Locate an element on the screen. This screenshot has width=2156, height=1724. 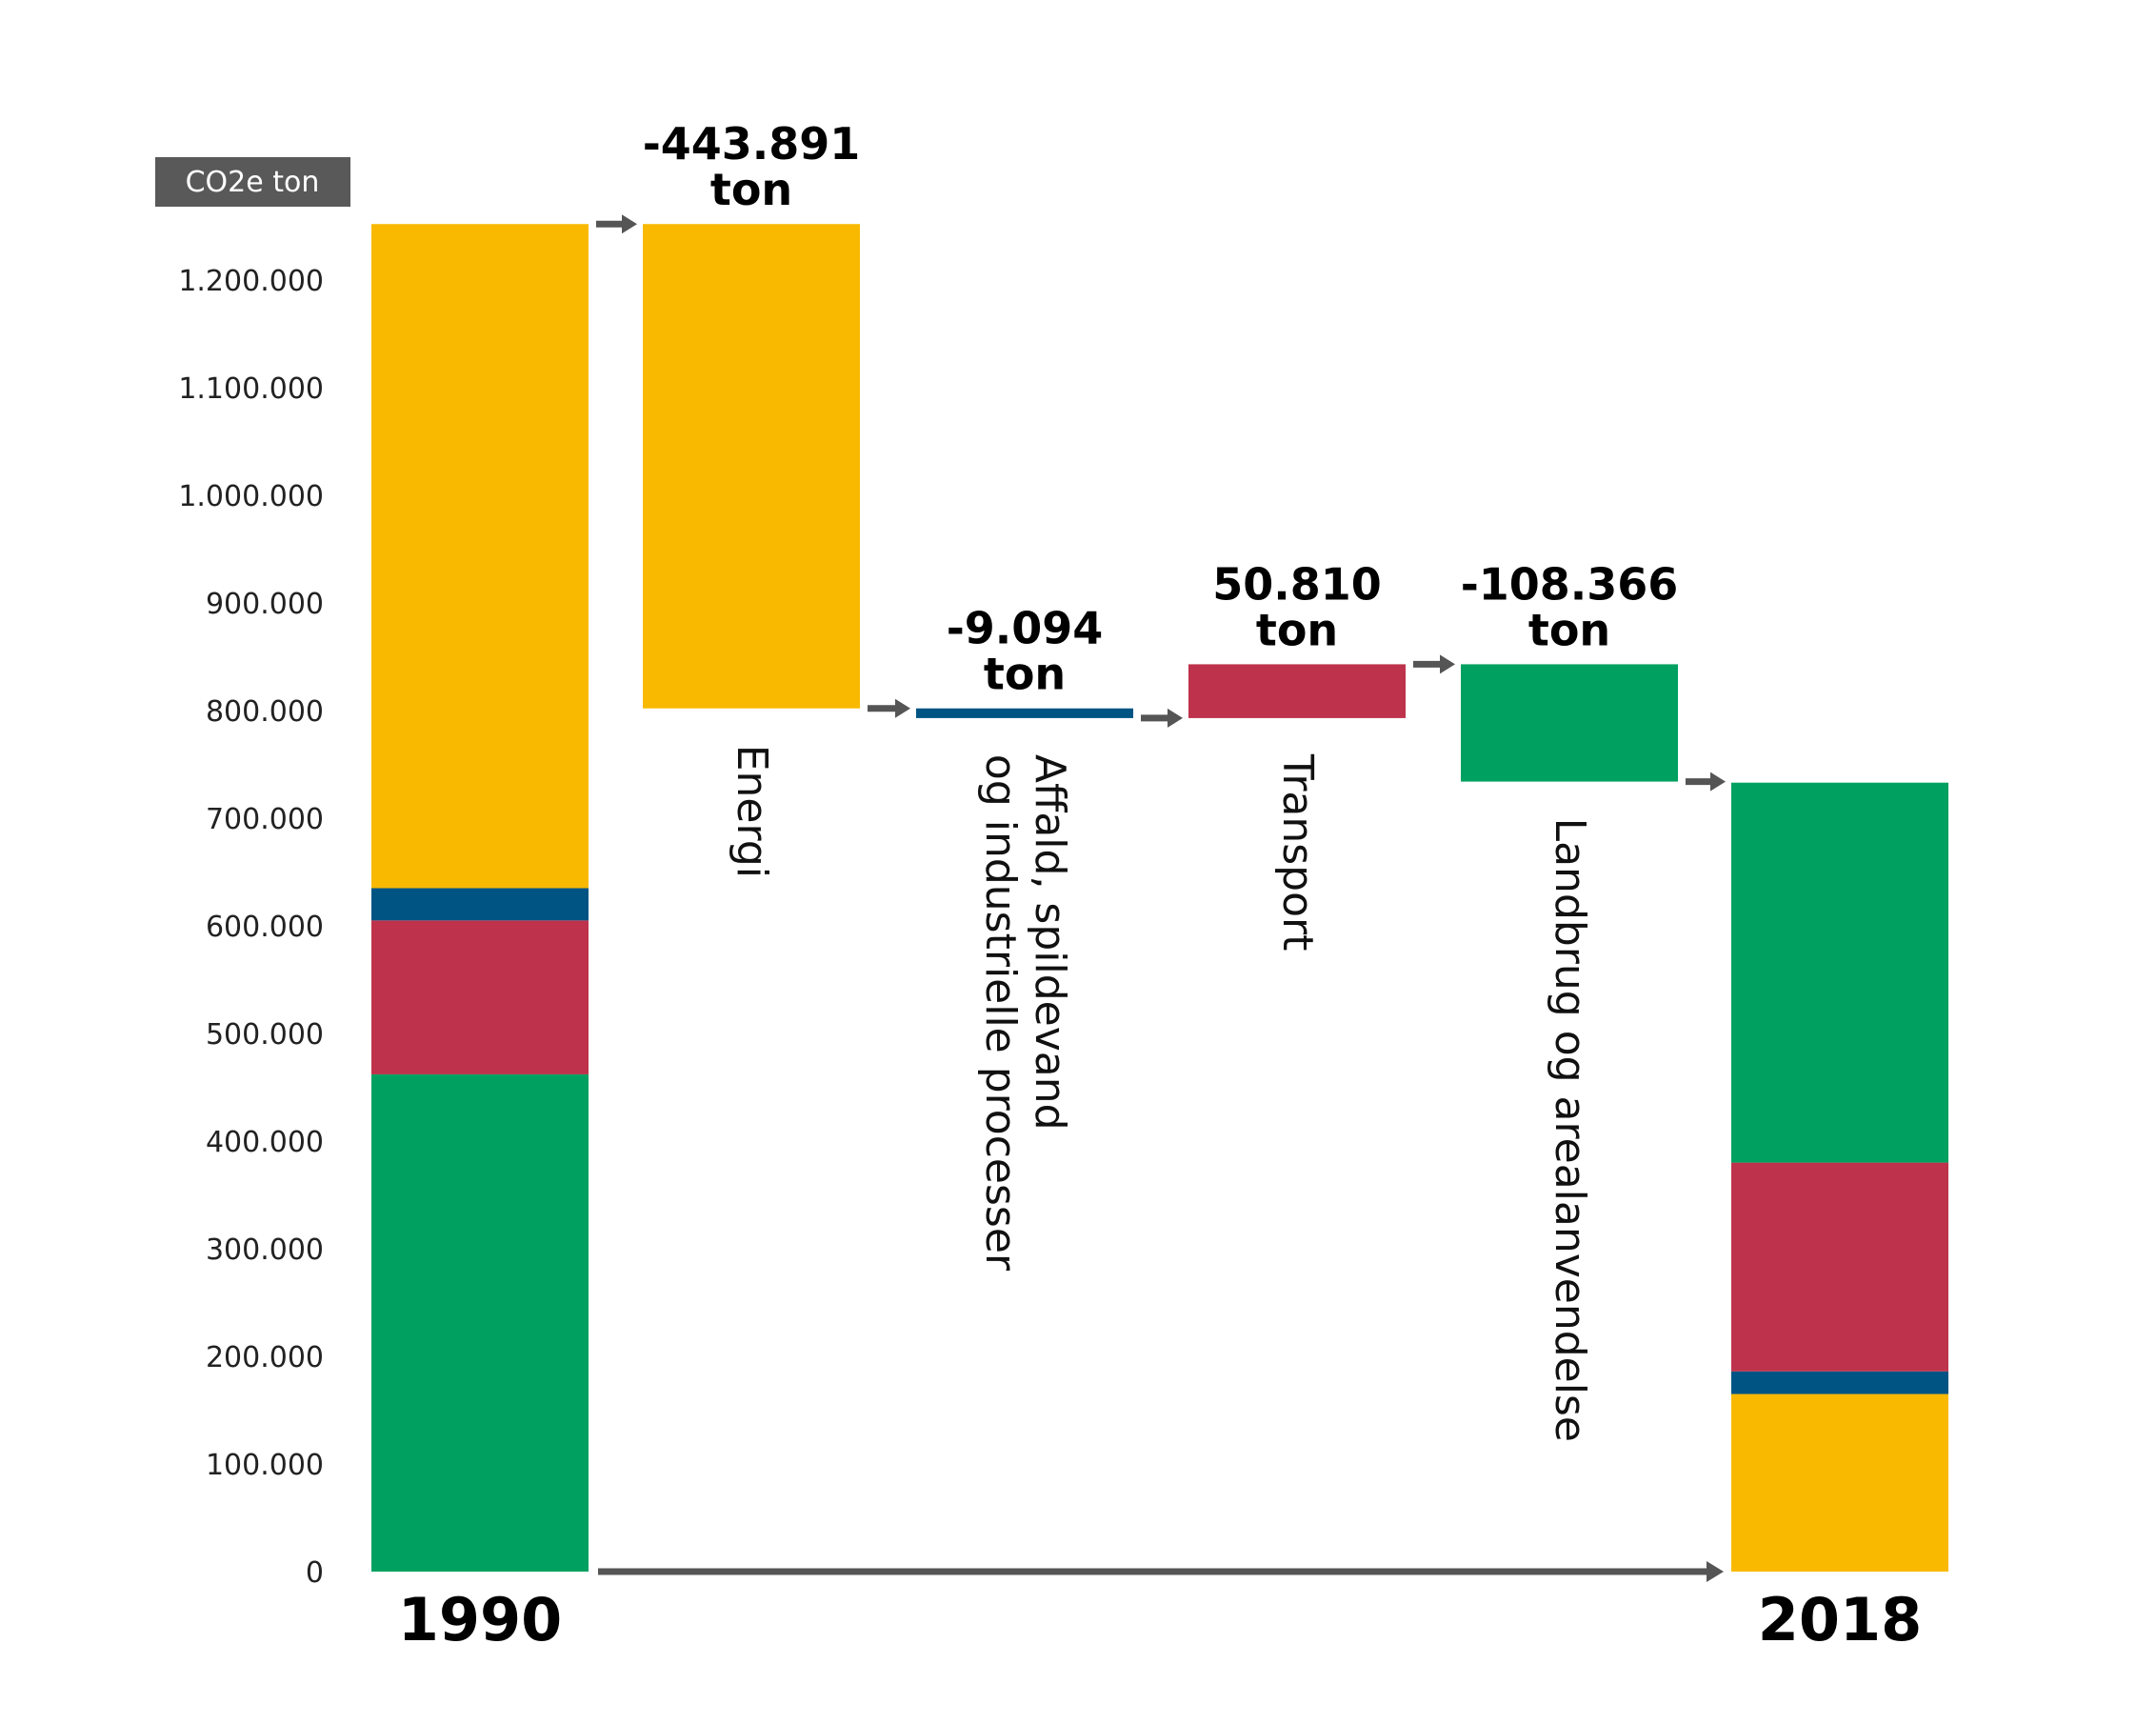
category-label: Landbrug og arealanvendelse is located at coordinates (1570, 1130).